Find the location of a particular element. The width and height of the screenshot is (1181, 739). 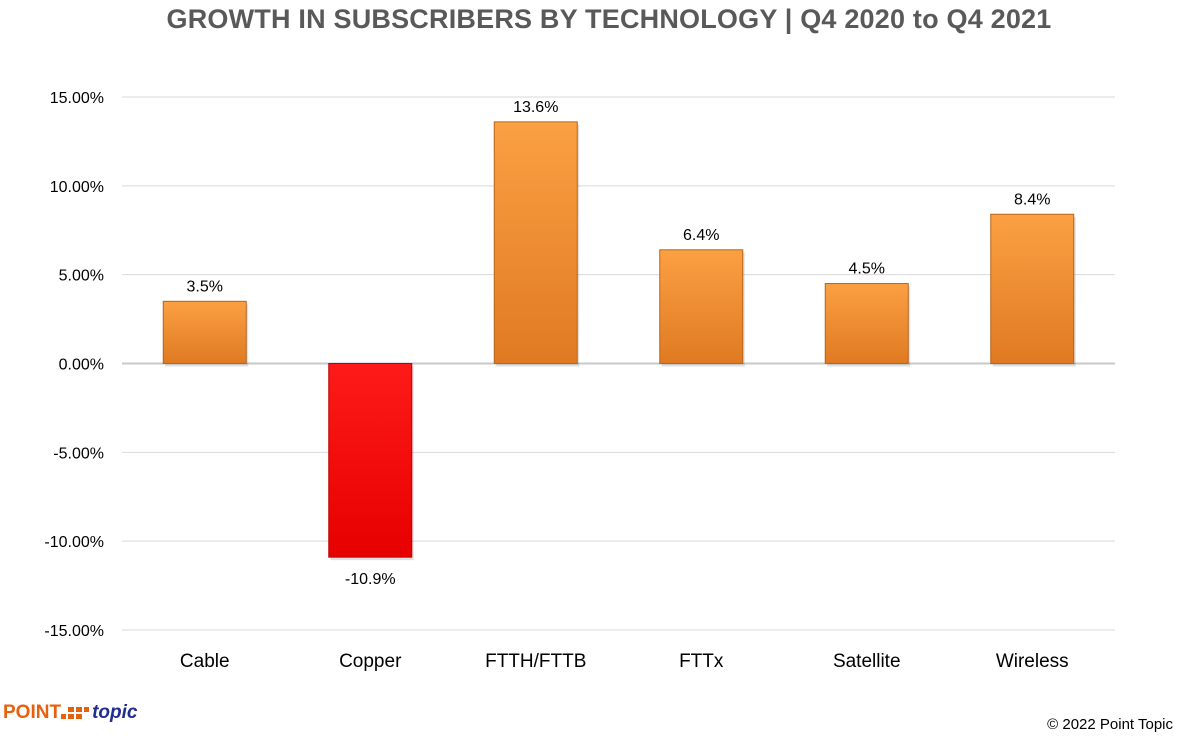

copyright: © 2022 Point Topic is located at coordinates (1110, 724).